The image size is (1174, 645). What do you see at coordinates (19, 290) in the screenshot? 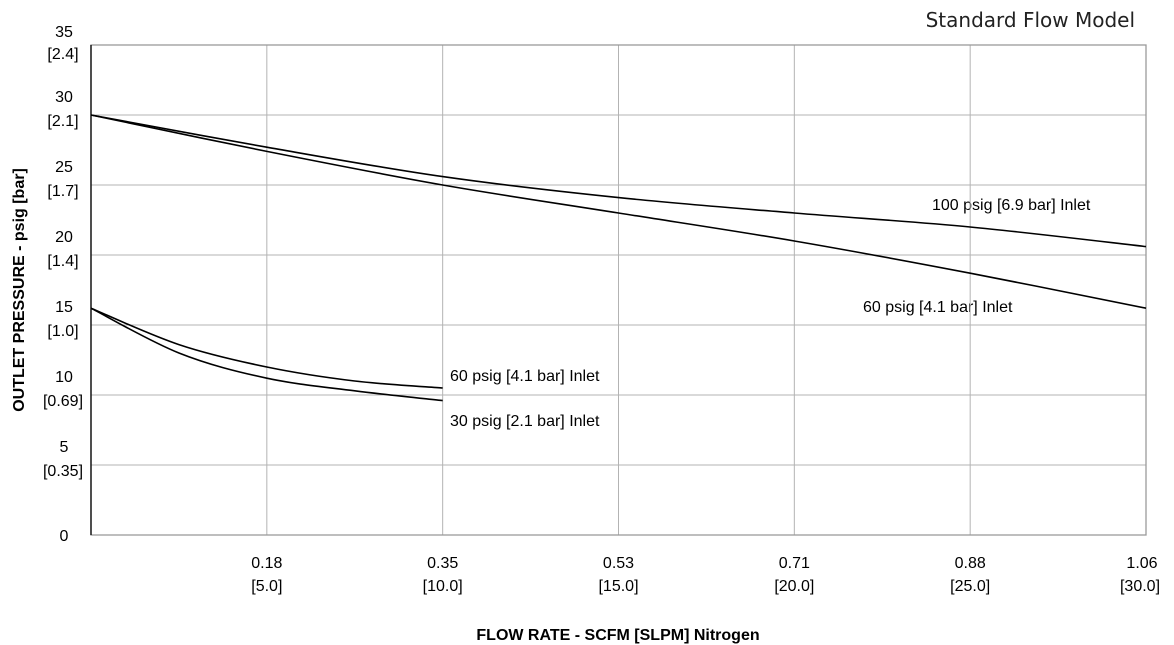
I see `y-axis-title: OUTLET PRESSURE - psig [bar]` at bounding box center [19, 290].